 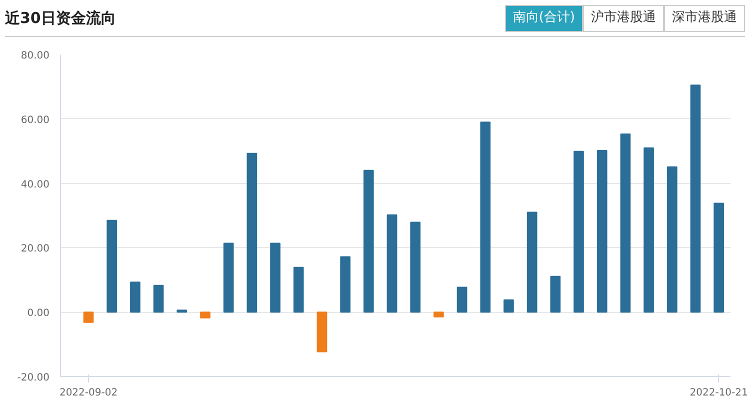 What do you see at coordinates (35, 120) in the screenshot?
I see `y-tick-label: 60.00` at bounding box center [35, 120].